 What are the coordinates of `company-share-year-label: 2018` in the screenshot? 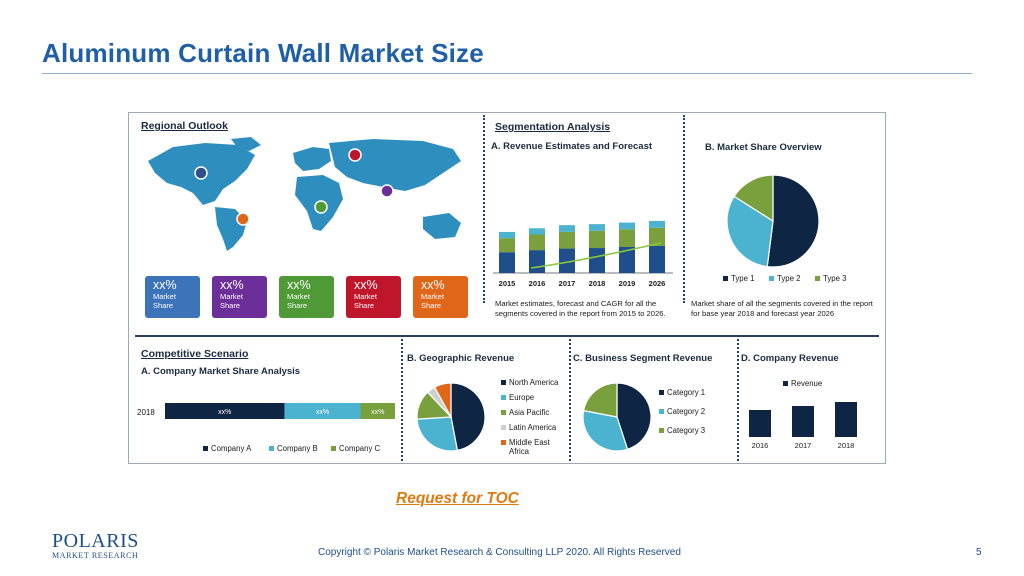 It's located at (146, 412).